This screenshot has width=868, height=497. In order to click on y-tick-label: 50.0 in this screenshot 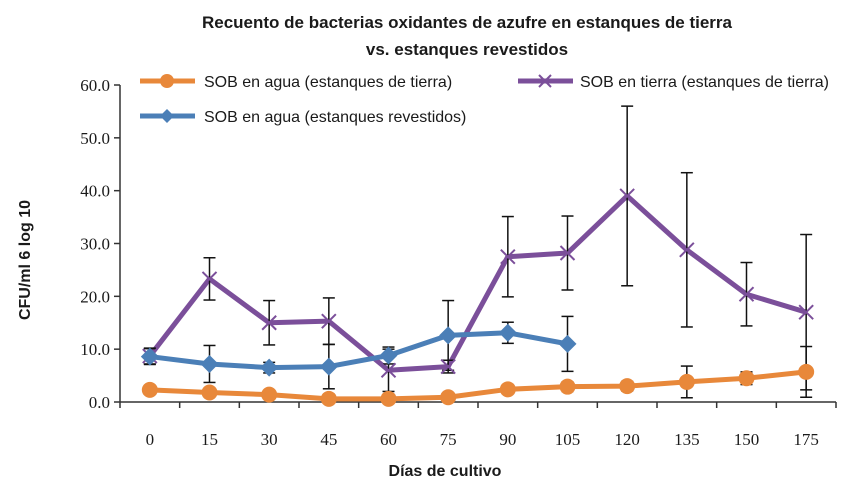, I will do `click(95, 138)`.